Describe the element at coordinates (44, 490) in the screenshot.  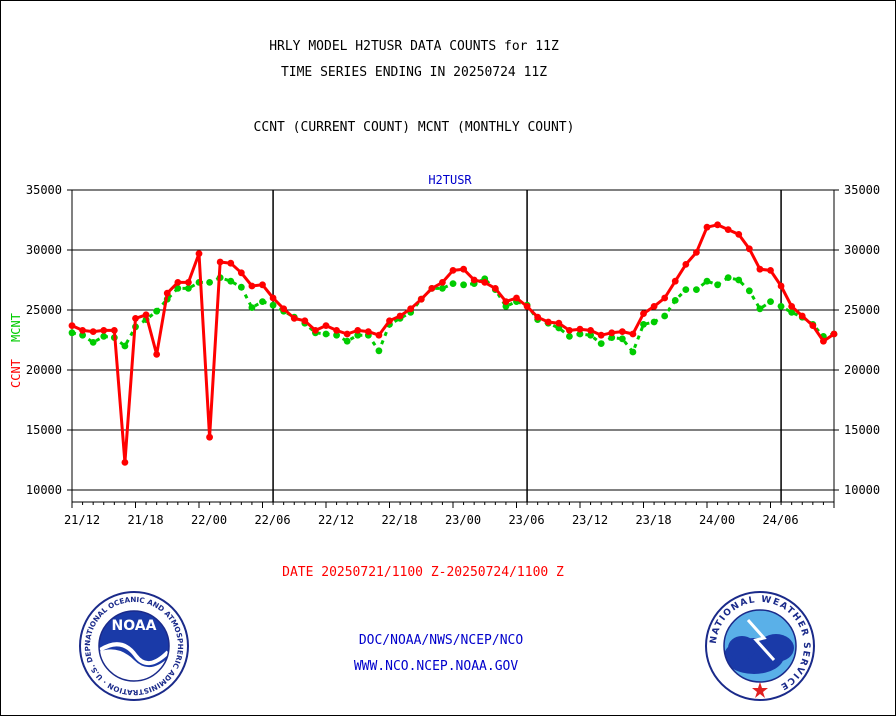
I see `y-tick-label-left: 10000` at that location.